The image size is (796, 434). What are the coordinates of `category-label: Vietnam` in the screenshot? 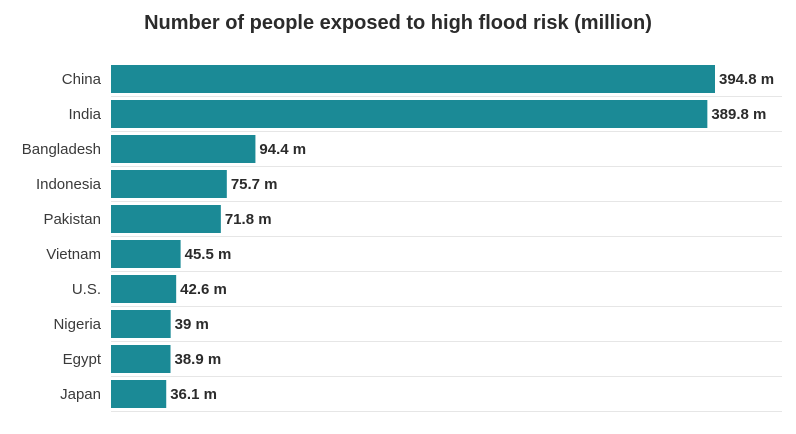 It's located at (73, 254).